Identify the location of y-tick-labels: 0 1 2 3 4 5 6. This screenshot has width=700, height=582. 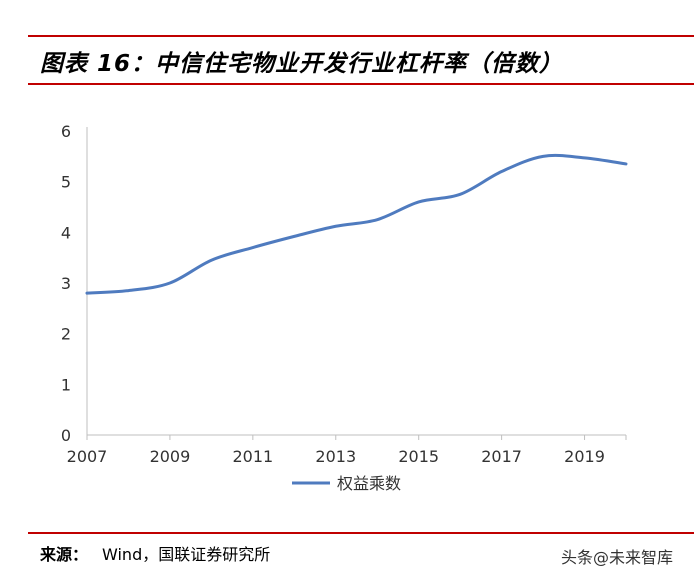
(66, 283).